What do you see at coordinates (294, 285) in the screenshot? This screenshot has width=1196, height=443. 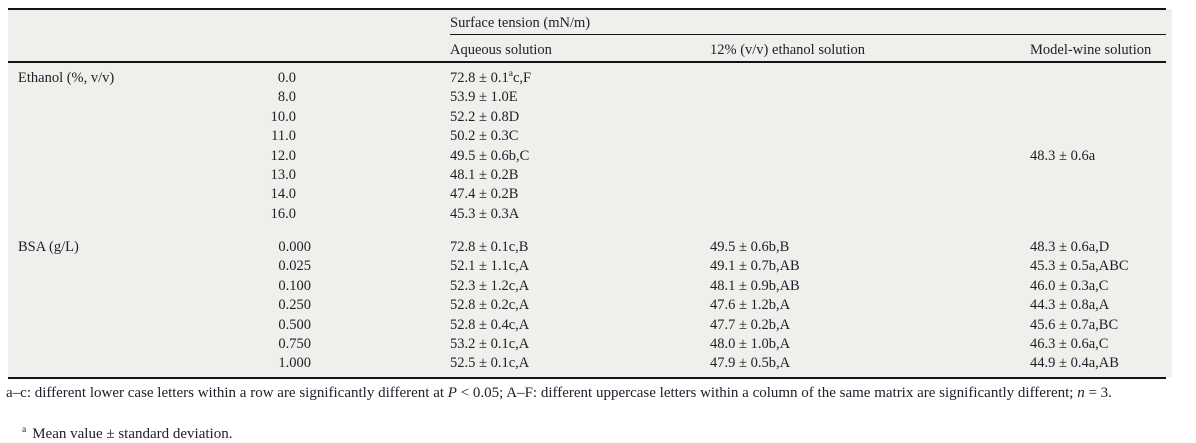 I see `cell-concentration: 0.100` at bounding box center [294, 285].